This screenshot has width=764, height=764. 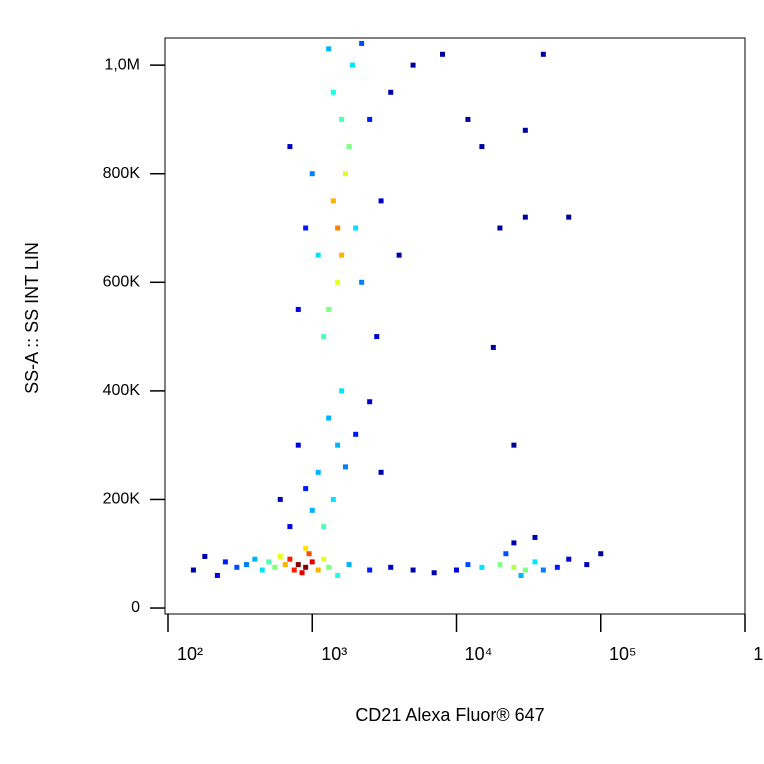 What do you see at coordinates (622, 654) in the screenshot?
I see `x-tick-label: 10⁵` at bounding box center [622, 654].